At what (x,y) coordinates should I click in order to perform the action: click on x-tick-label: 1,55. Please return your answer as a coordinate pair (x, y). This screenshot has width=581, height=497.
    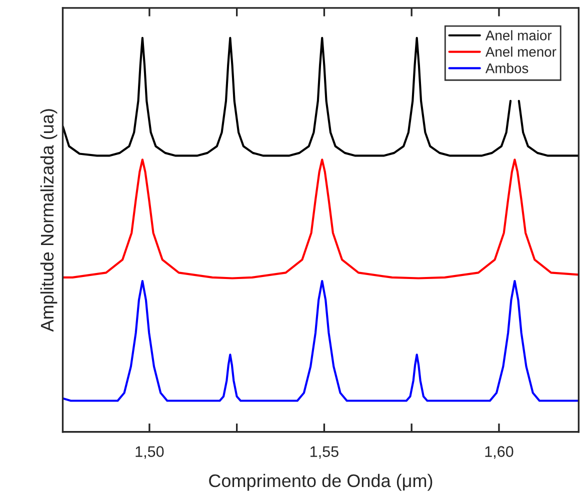
    Looking at the image, I should click on (324, 452).